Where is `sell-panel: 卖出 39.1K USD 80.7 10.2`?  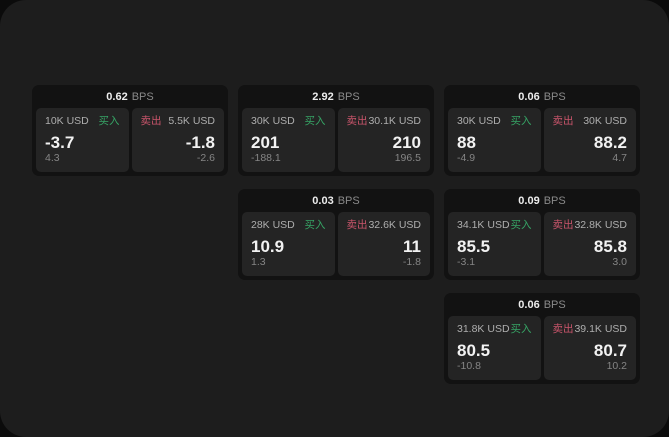 sell-panel: 卖出 39.1K USD 80.7 10.2 is located at coordinates (589, 348).